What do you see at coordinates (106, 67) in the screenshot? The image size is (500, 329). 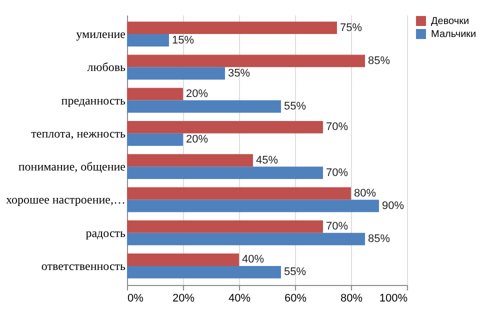 I see `y-tick-label: любовь` at bounding box center [106, 67].